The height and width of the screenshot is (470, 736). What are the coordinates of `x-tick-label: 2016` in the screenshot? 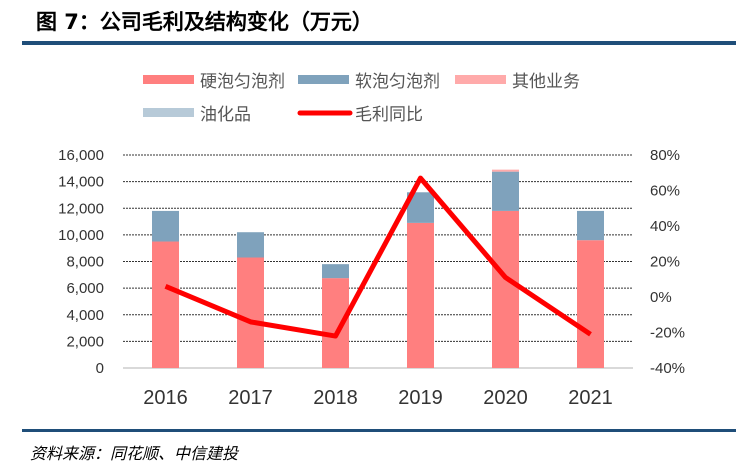 It's located at (165, 398).